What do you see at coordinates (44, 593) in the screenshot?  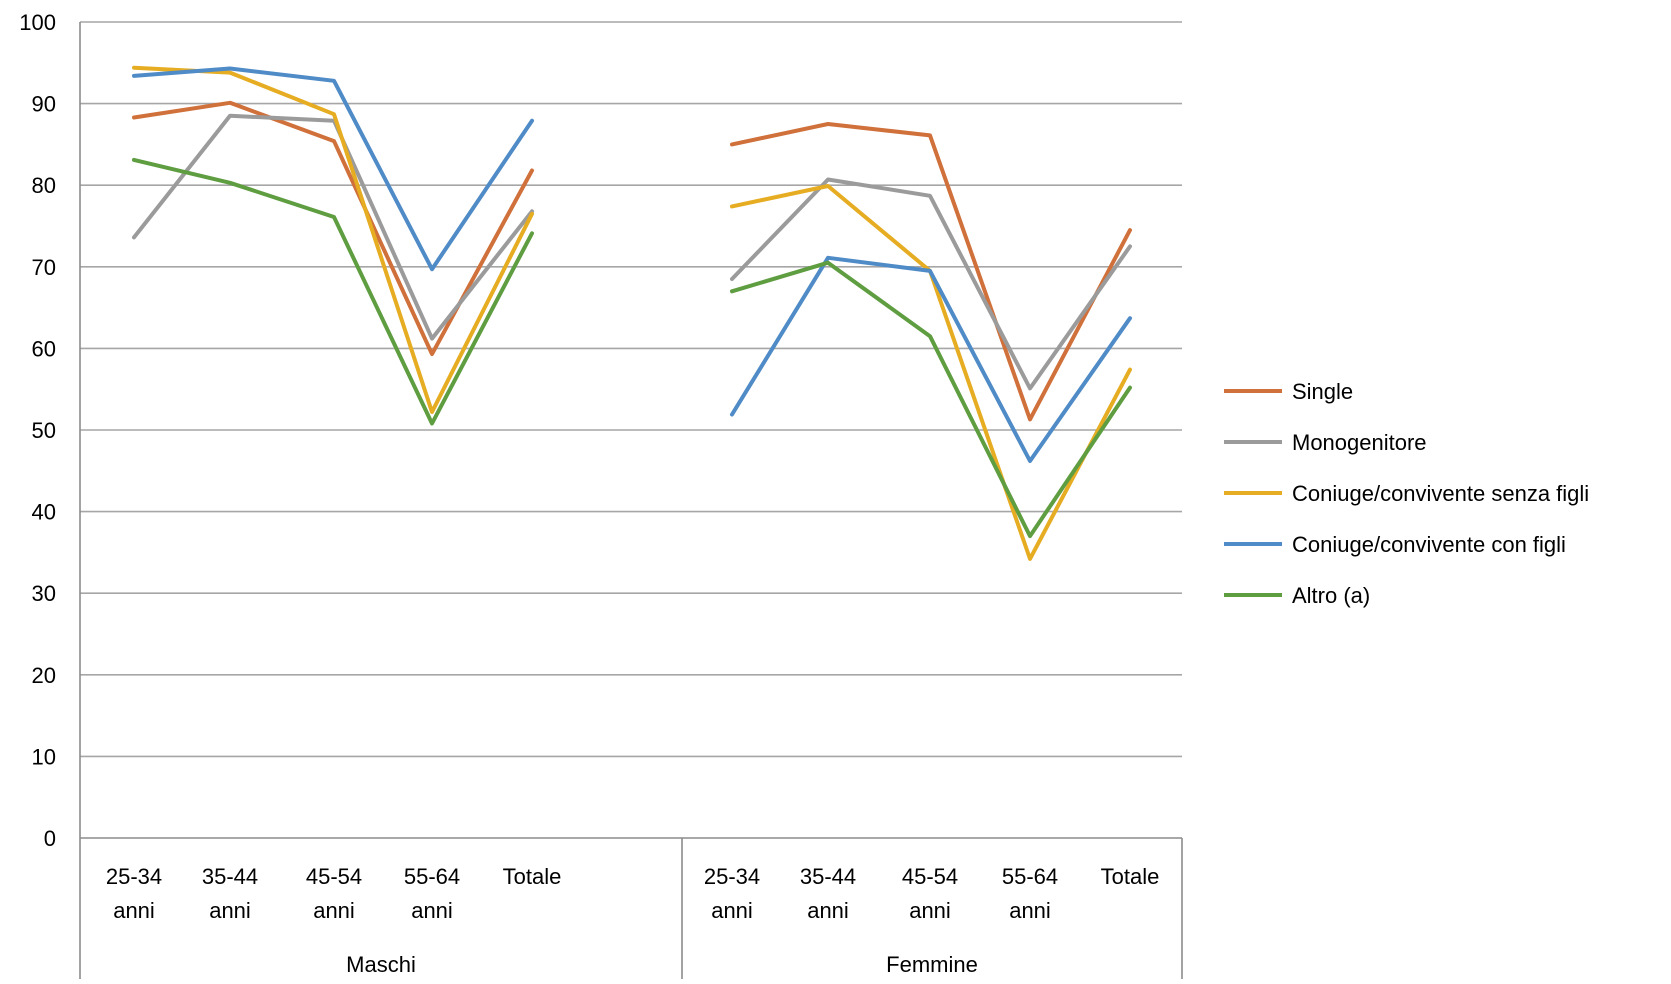 I see `y-tick-label: 30` at bounding box center [44, 593].